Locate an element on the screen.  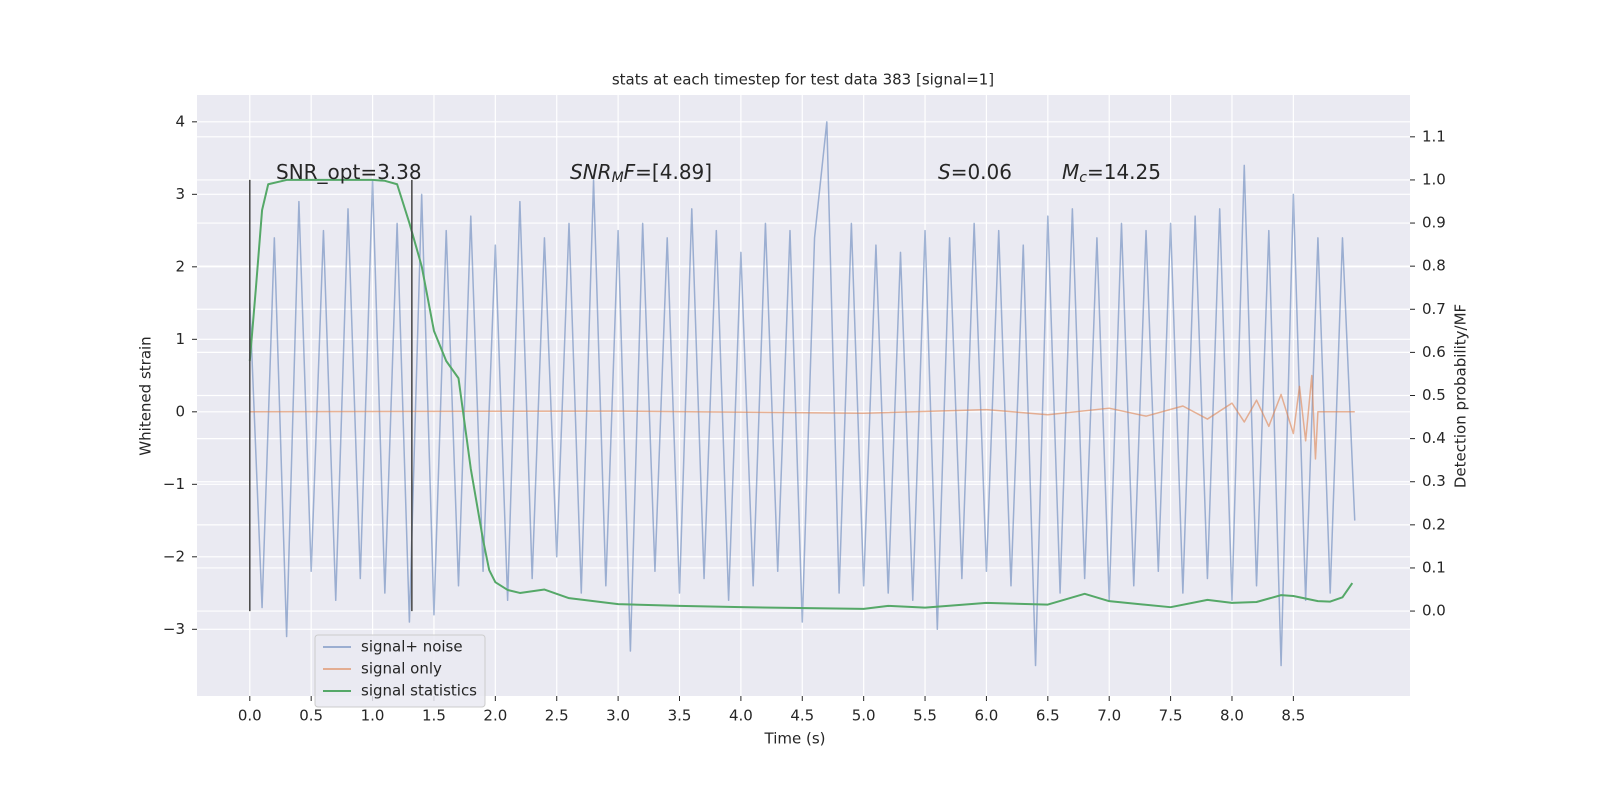
x-tick-label: 3.0 is located at coordinates (618, 716).